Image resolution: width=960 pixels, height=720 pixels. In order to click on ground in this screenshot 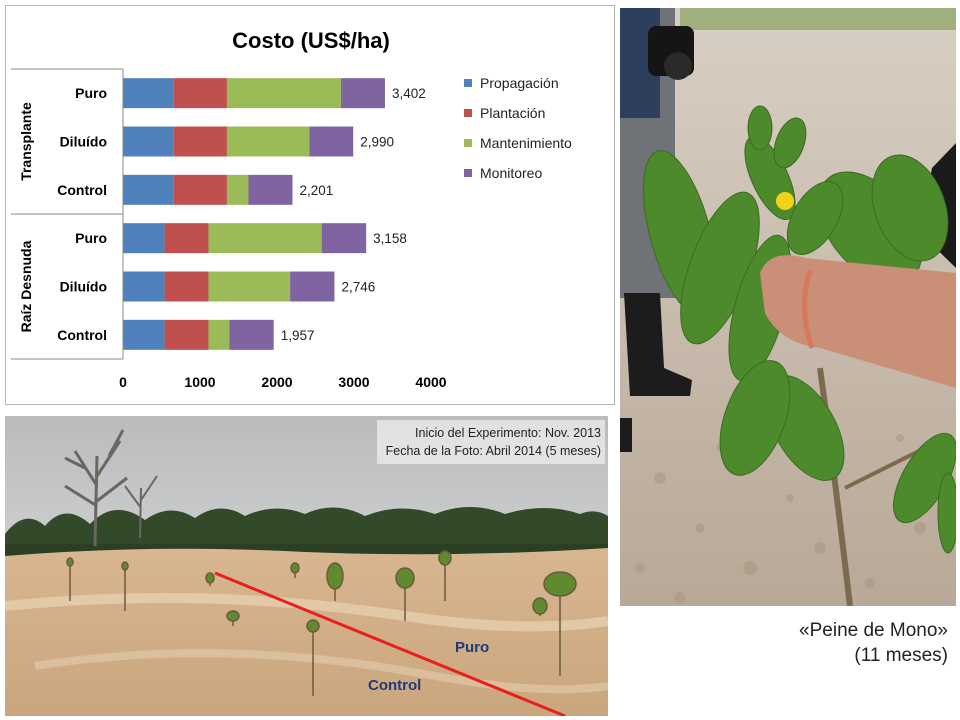, I will do `click(306, 632)`.